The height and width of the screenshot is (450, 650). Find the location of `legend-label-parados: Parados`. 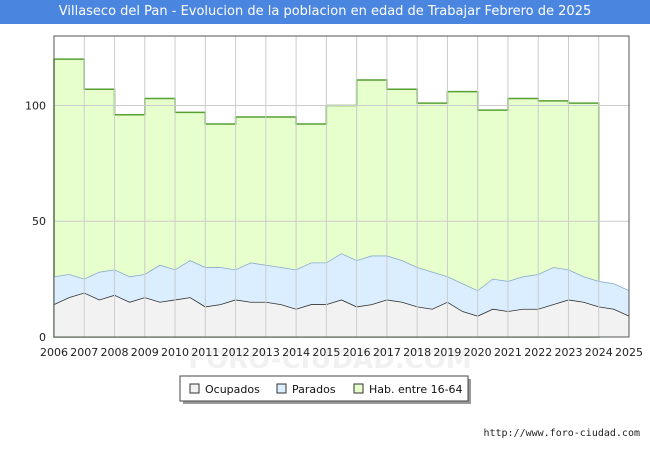

legend-label-parados: Parados is located at coordinates (314, 389).